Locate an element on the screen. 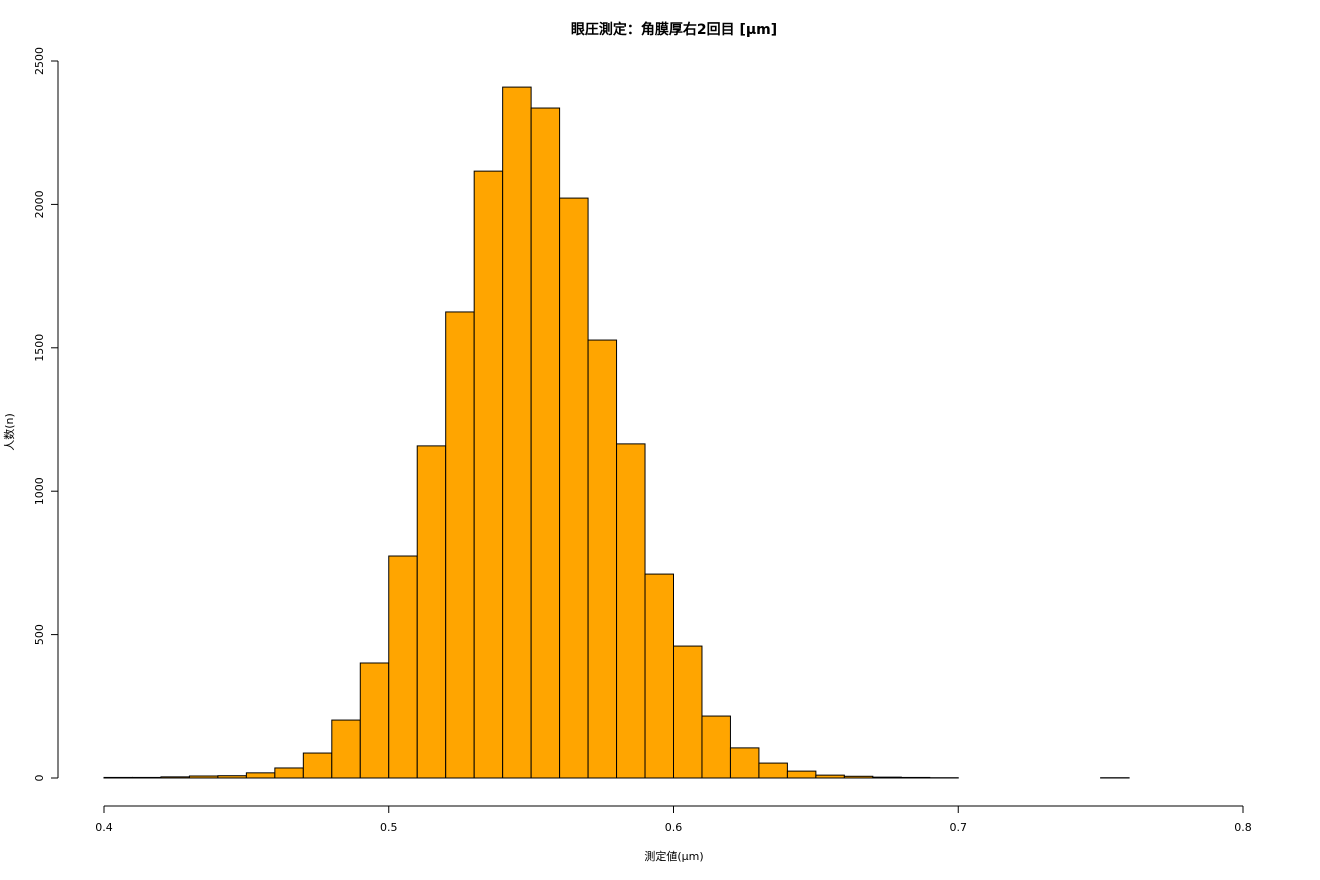  y-tick-label: 0 is located at coordinates (39, 778).